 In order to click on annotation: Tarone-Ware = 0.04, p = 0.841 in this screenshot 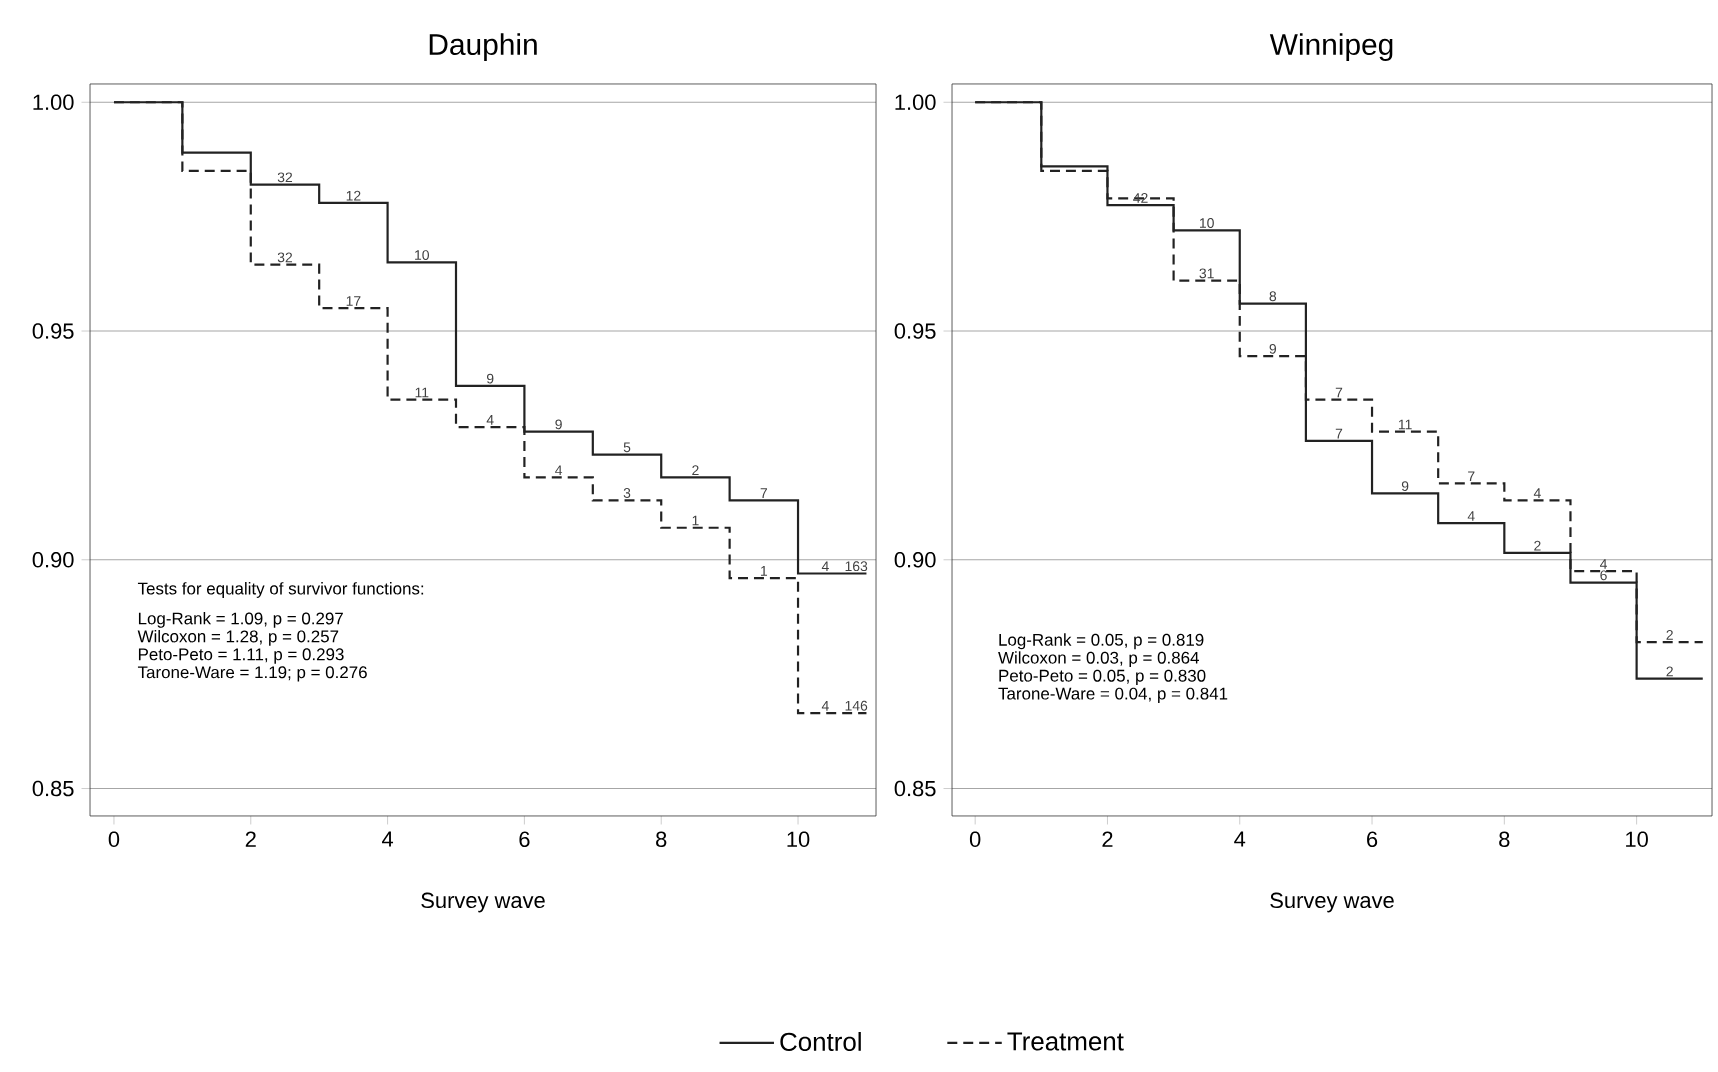, I will do `click(1113, 695)`.